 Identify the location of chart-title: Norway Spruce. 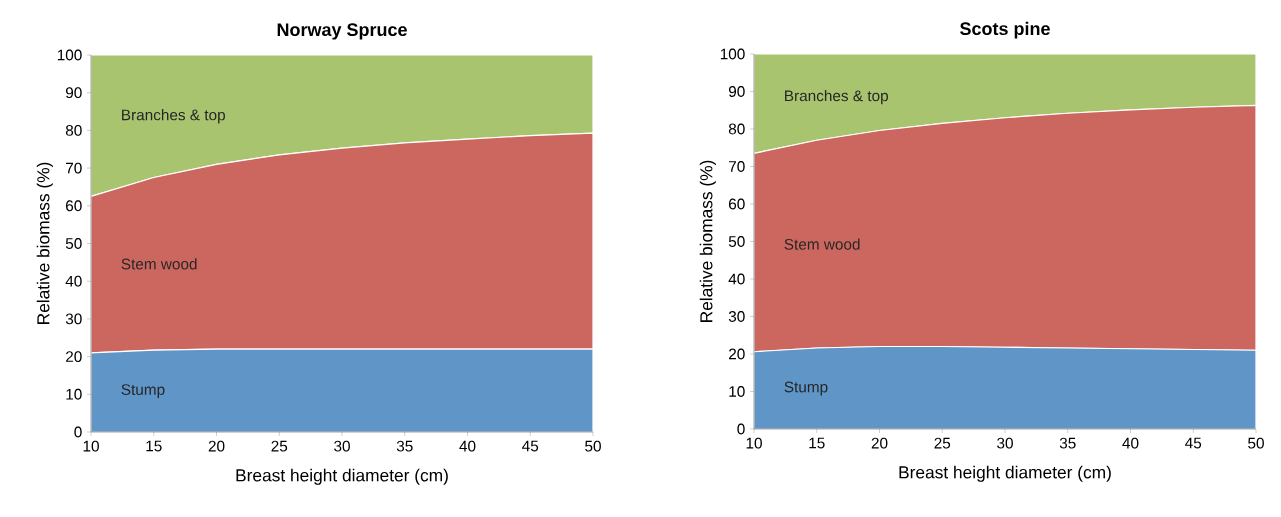
(342, 31).